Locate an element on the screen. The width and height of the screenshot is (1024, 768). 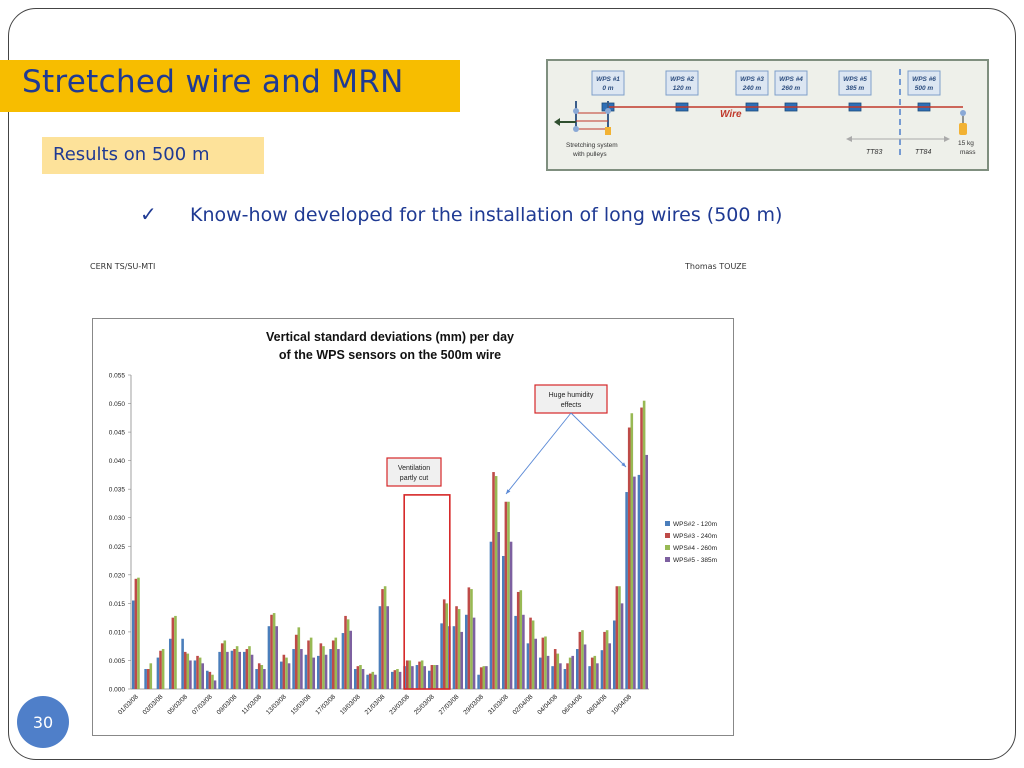
y-tick-label: 0.055 is located at coordinates (117, 376).